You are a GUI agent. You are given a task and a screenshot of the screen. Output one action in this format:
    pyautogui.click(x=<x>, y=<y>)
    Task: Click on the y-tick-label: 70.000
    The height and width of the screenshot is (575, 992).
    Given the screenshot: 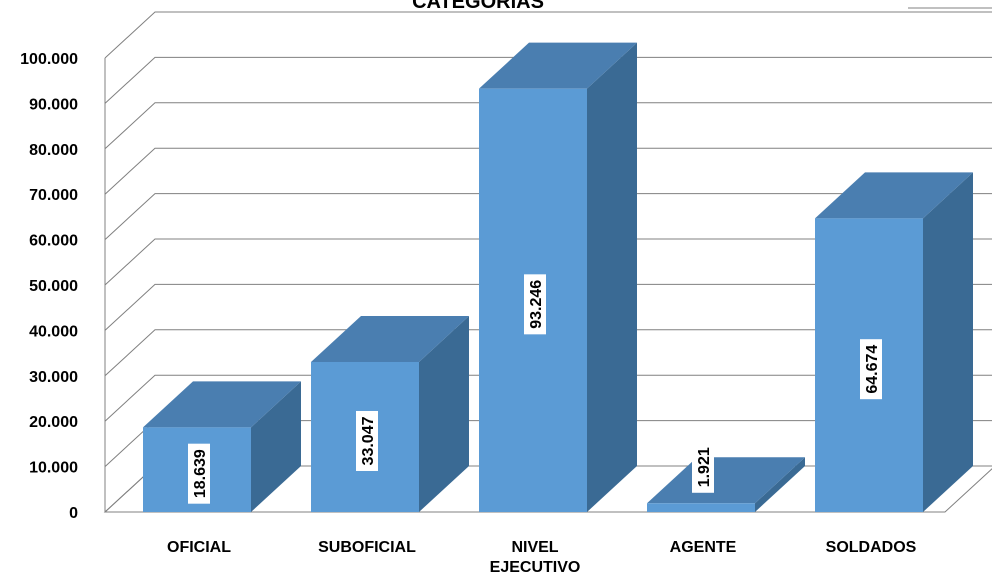 What is the action you would take?
    pyautogui.click(x=53, y=195)
    